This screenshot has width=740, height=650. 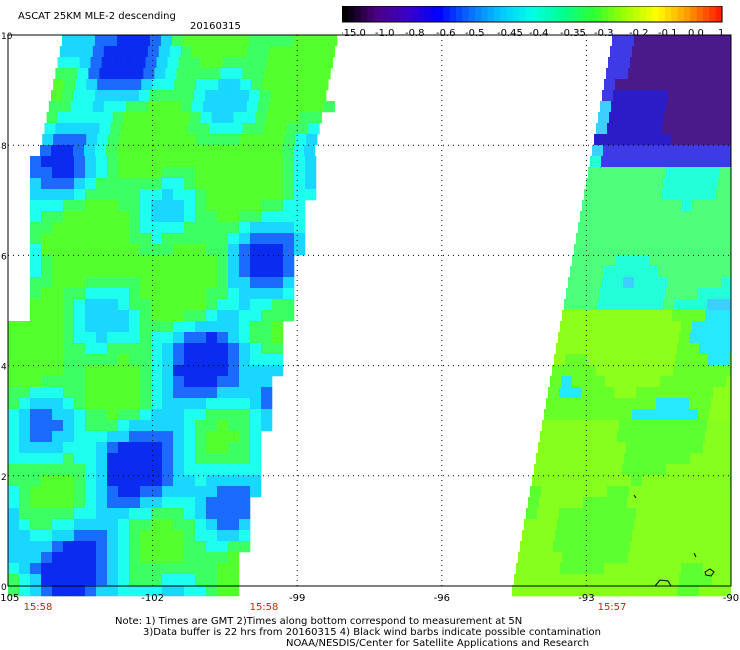 What do you see at coordinates (446, 33) in the screenshot?
I see `colorbar-label: -0.6` at bounding box center [446, 33].